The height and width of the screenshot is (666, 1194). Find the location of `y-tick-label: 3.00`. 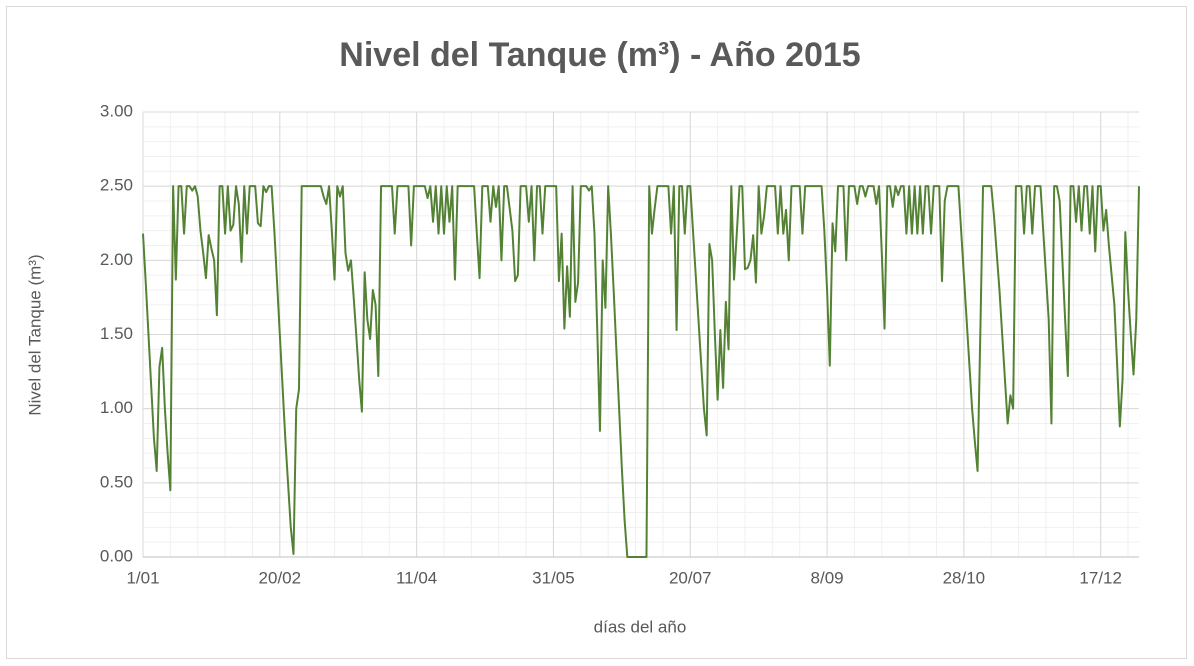

y-tick-label: 3.00 is located at coordinates (116, 110).